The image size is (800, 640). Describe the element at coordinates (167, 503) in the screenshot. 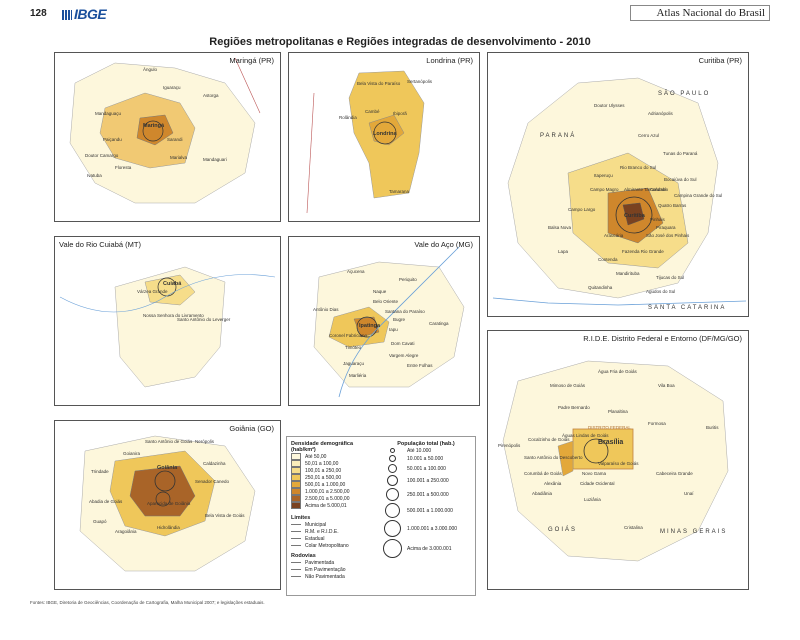

I see `map-goiania` at that location.